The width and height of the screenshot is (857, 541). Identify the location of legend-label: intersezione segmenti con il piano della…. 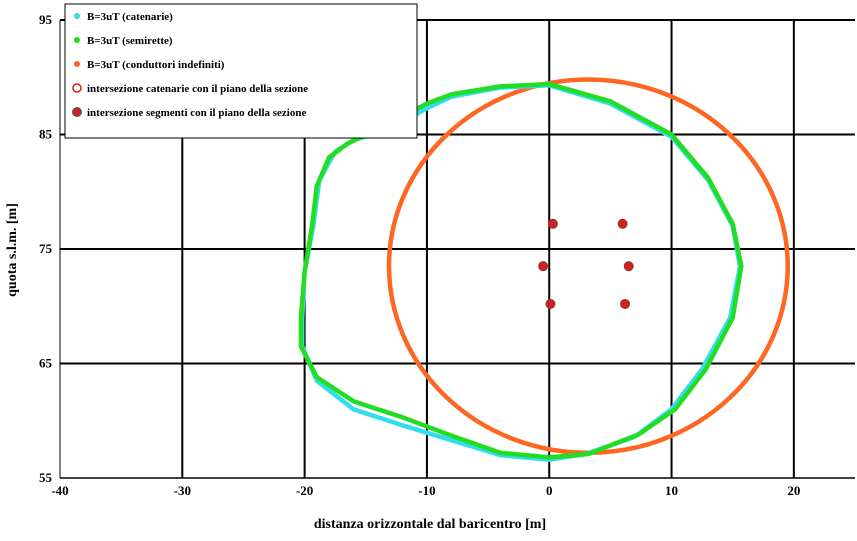
(196, 113).